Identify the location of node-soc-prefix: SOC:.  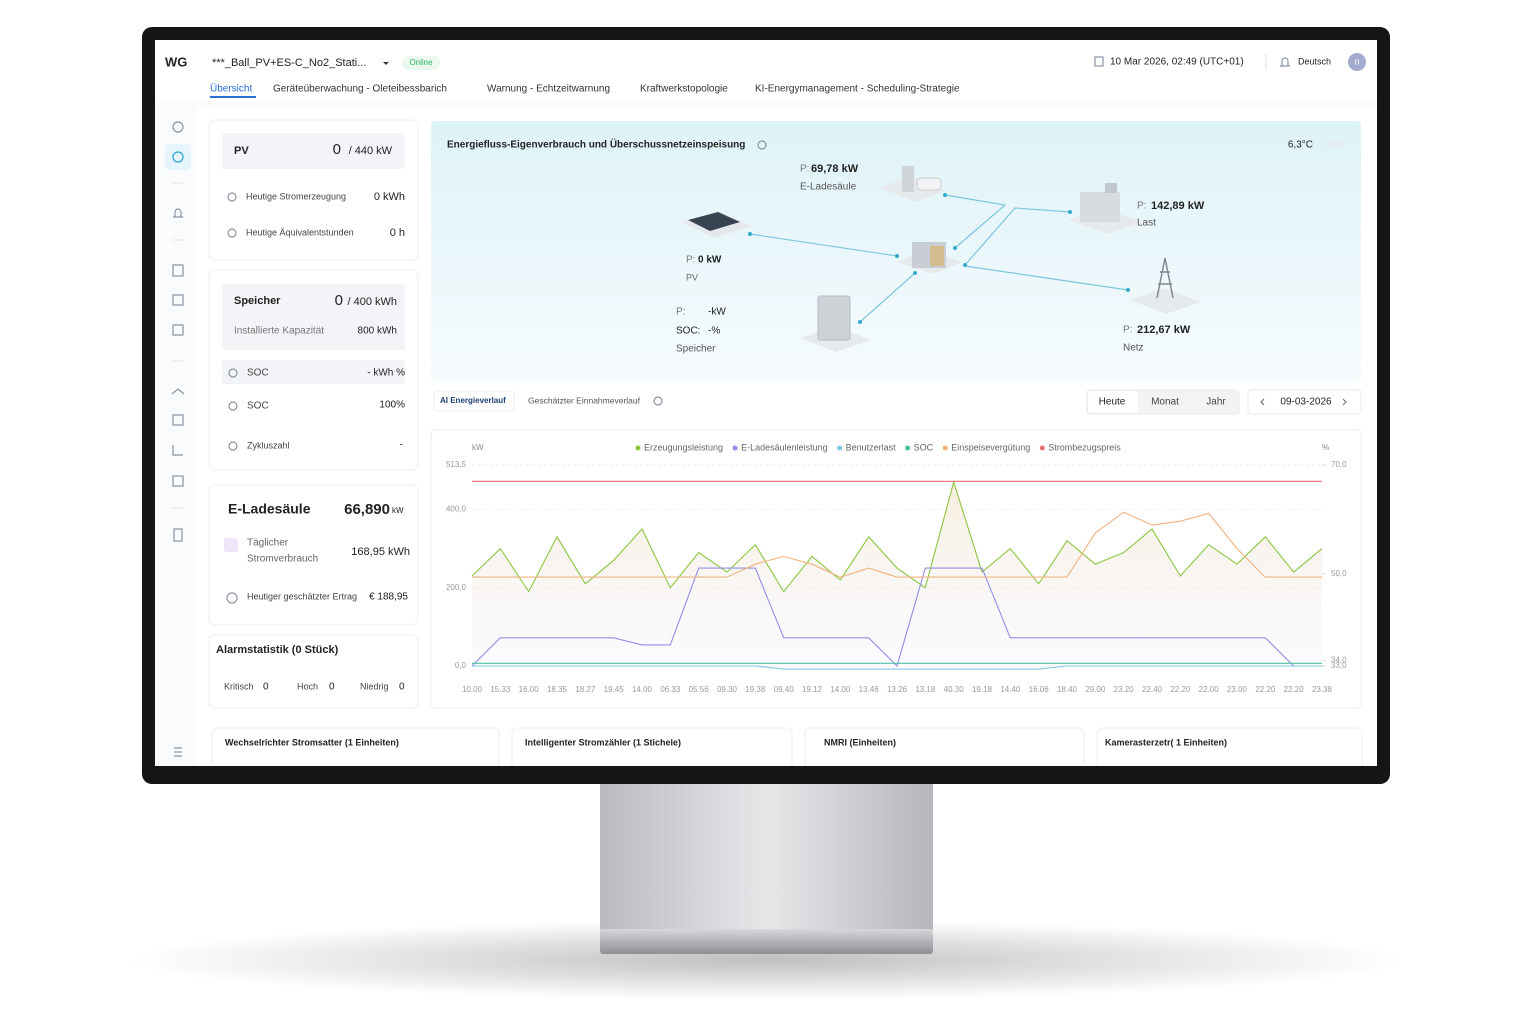
(688, 331).